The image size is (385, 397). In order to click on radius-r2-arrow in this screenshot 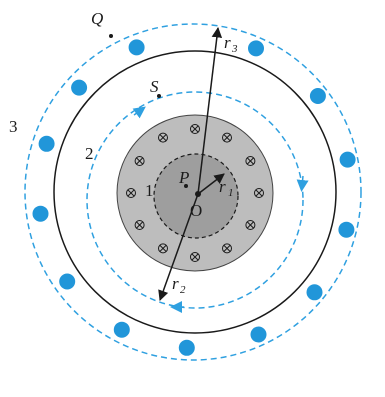, I will do `click(178, 247)`.